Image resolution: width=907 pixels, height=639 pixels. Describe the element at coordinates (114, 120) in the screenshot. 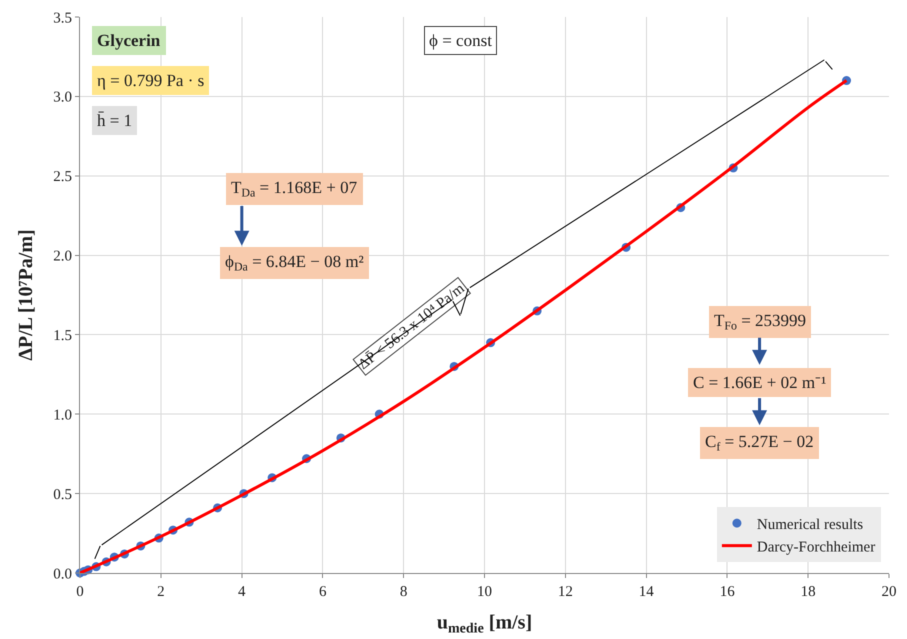

I see `annotation: h̄ = 1` at that location.